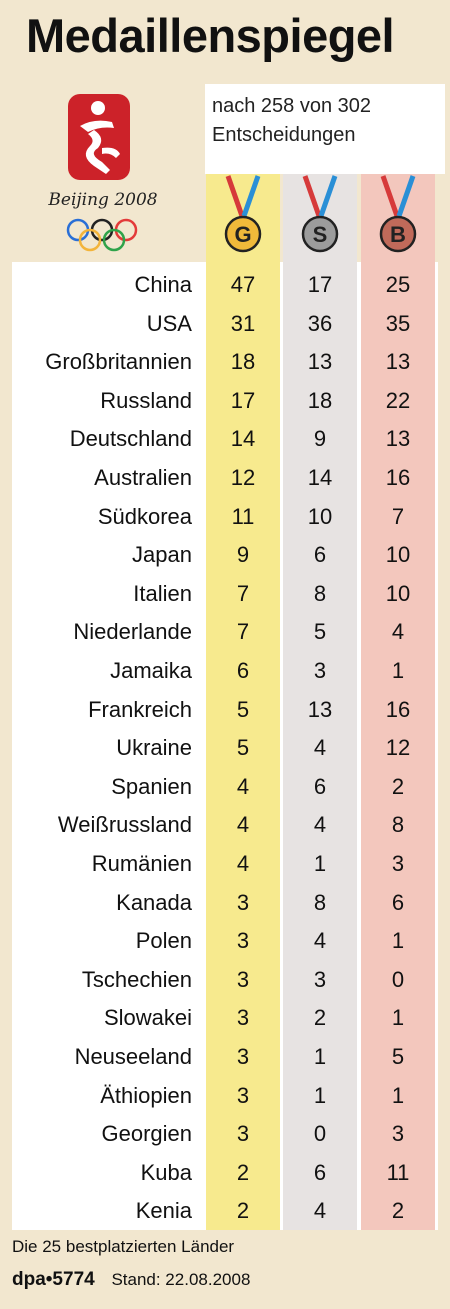 This screenshot has width=450, height=1309. I want to click on country-name: Südkorea, so click(144, 516).